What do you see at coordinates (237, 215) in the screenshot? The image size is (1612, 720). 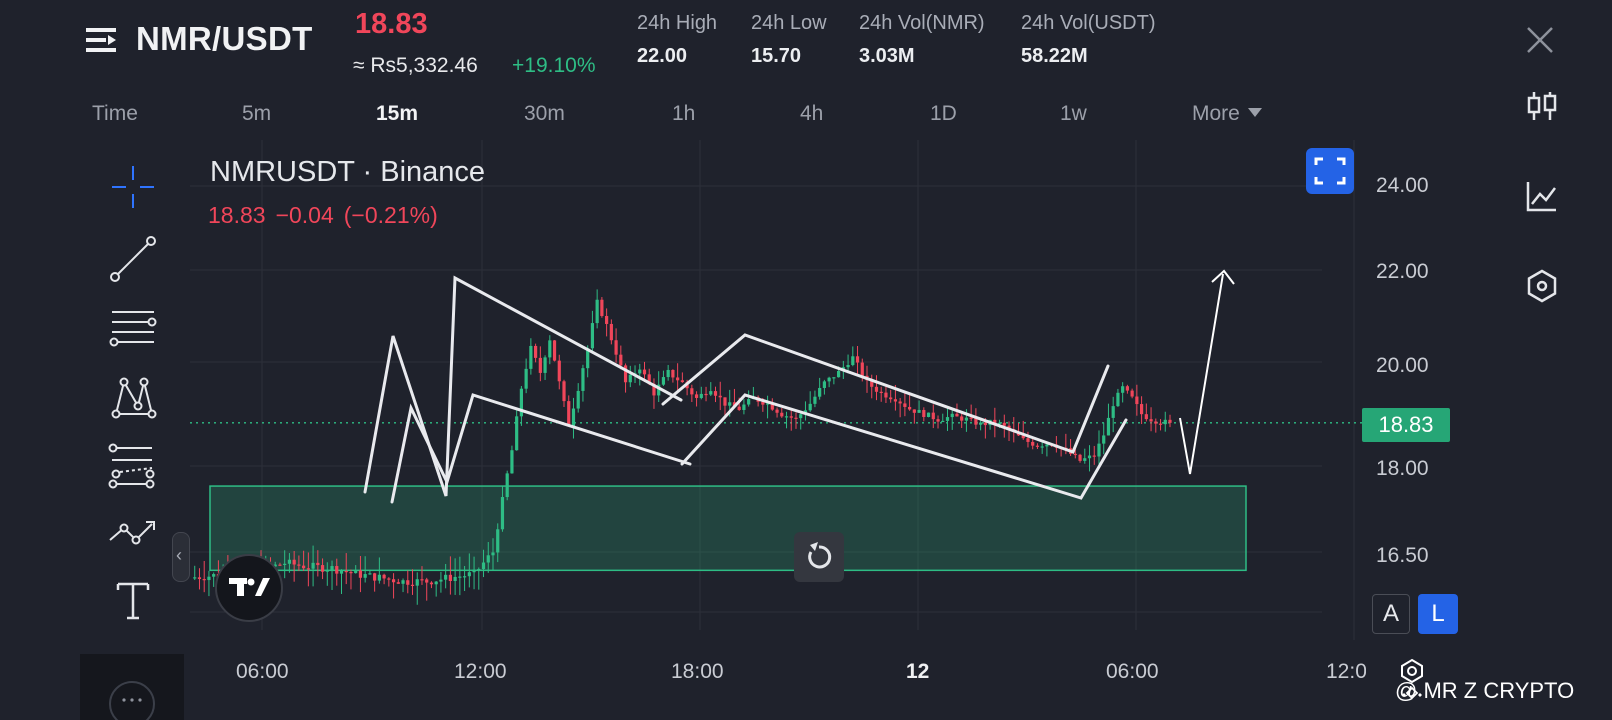 I see `chart-last: 18.83` at bounding box center [237, 215].